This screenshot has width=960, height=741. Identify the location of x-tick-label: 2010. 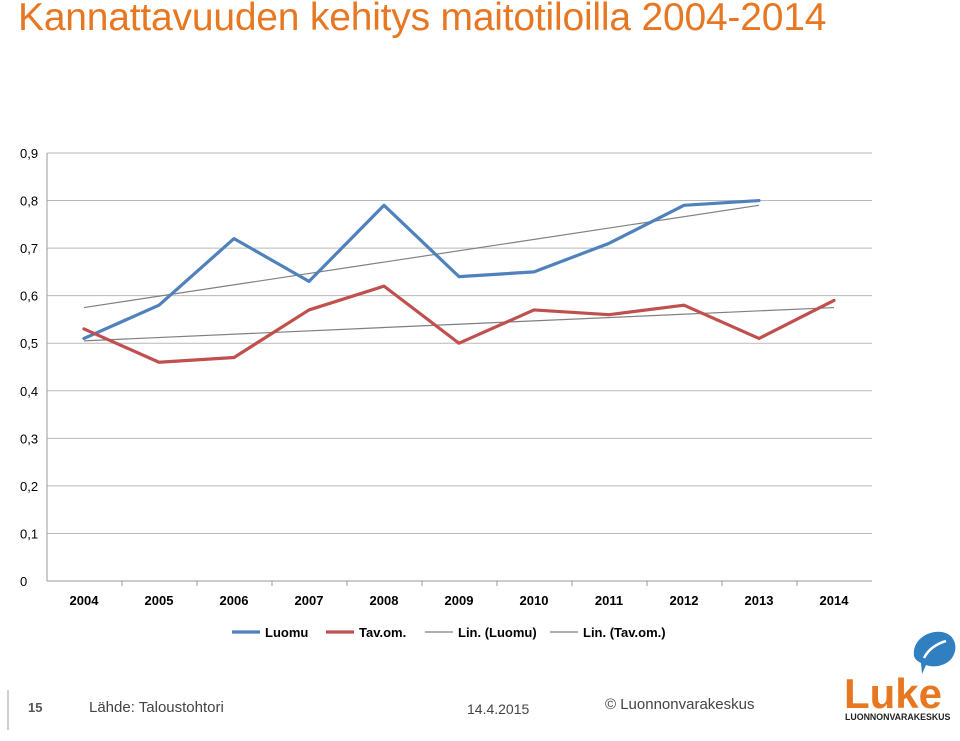
(534, 600).